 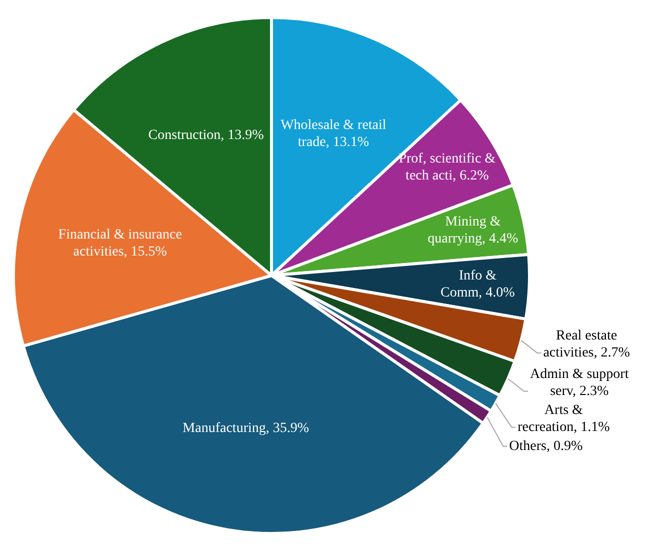 What do you see at coordinates (246, 428) in the screenshot?
I see `slice-label: Manufacturing, 35.9%` at bounding box center [246, 428].